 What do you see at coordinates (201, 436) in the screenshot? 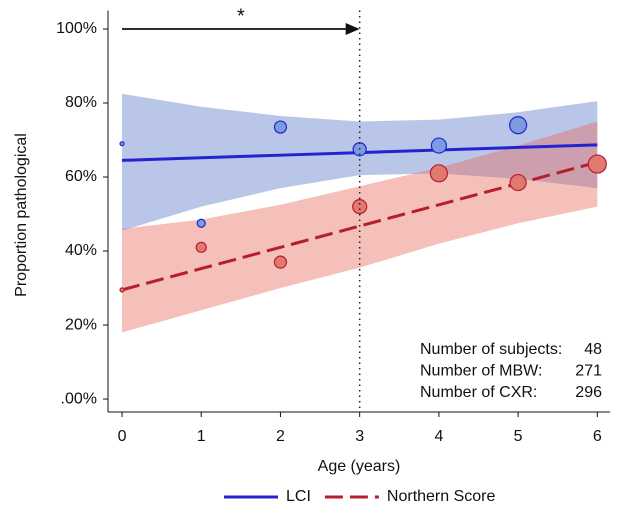
I see `x-tick-label: 1` at bounding box center [201, 436].